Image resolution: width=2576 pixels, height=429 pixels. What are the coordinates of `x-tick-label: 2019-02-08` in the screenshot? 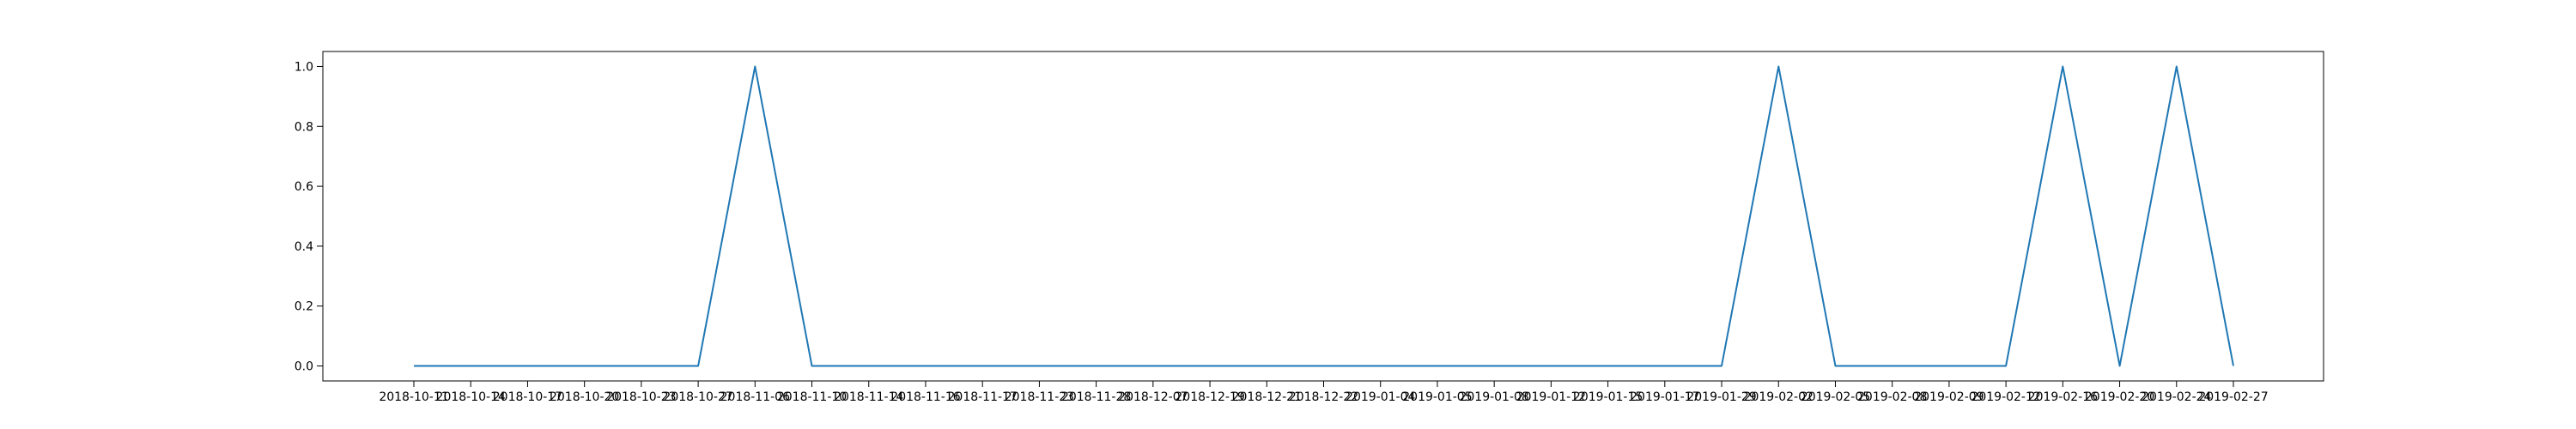 It's located at (1892, 397).